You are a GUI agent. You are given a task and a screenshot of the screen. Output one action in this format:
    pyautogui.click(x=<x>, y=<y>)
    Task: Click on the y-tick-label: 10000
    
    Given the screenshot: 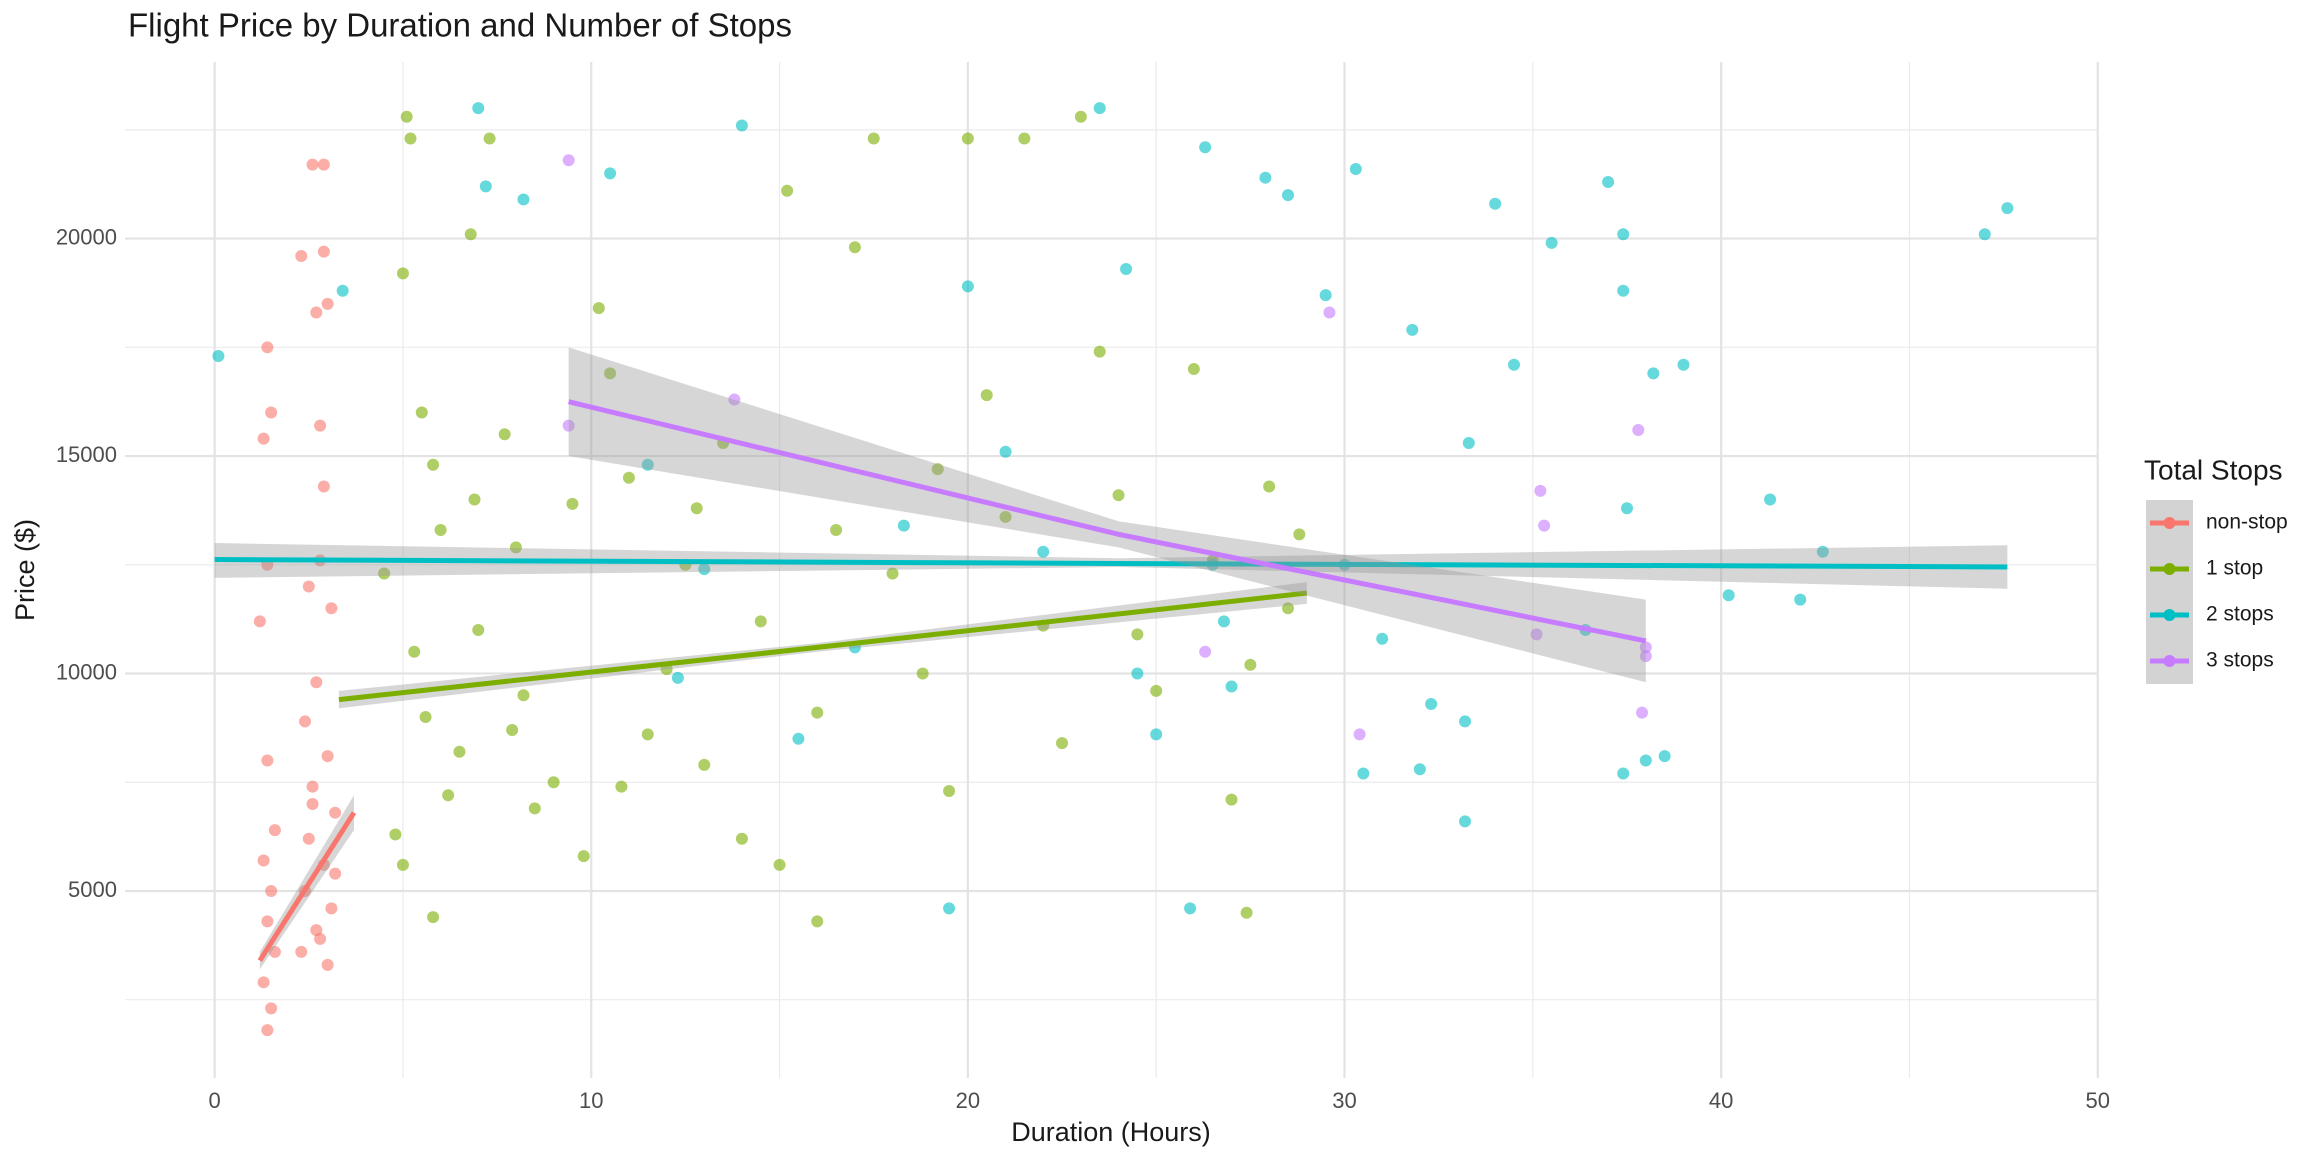 What is the action you would take?
    pyautogui.click(x=86, y=671)
    